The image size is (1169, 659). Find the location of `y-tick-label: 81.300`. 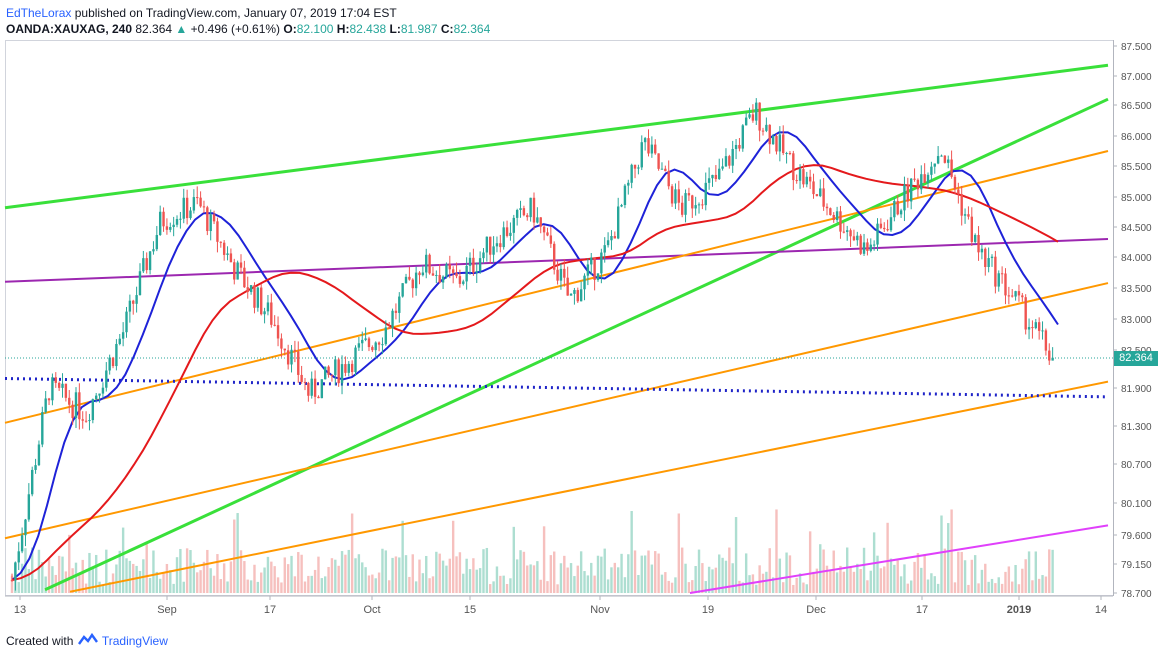

y-tick-label: 81.300 is located at coordinates (1136, 427).